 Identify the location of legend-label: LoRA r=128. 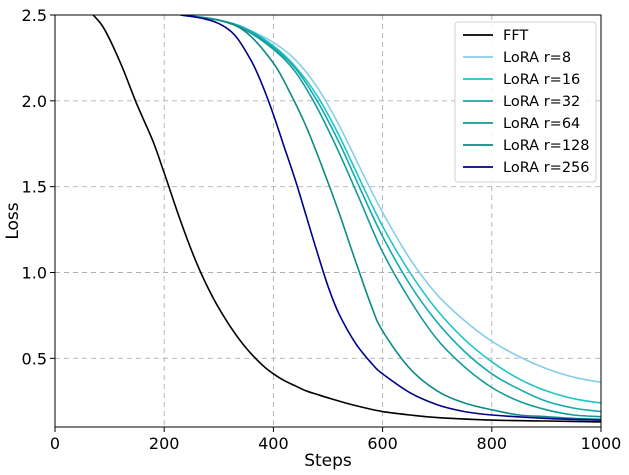
(546, 146).